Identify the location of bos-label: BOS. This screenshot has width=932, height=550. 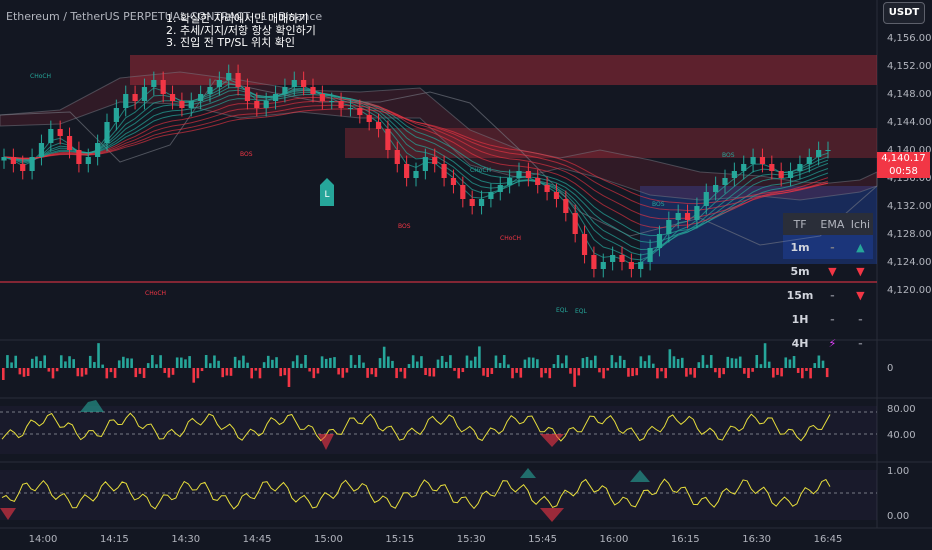
(404, 226).